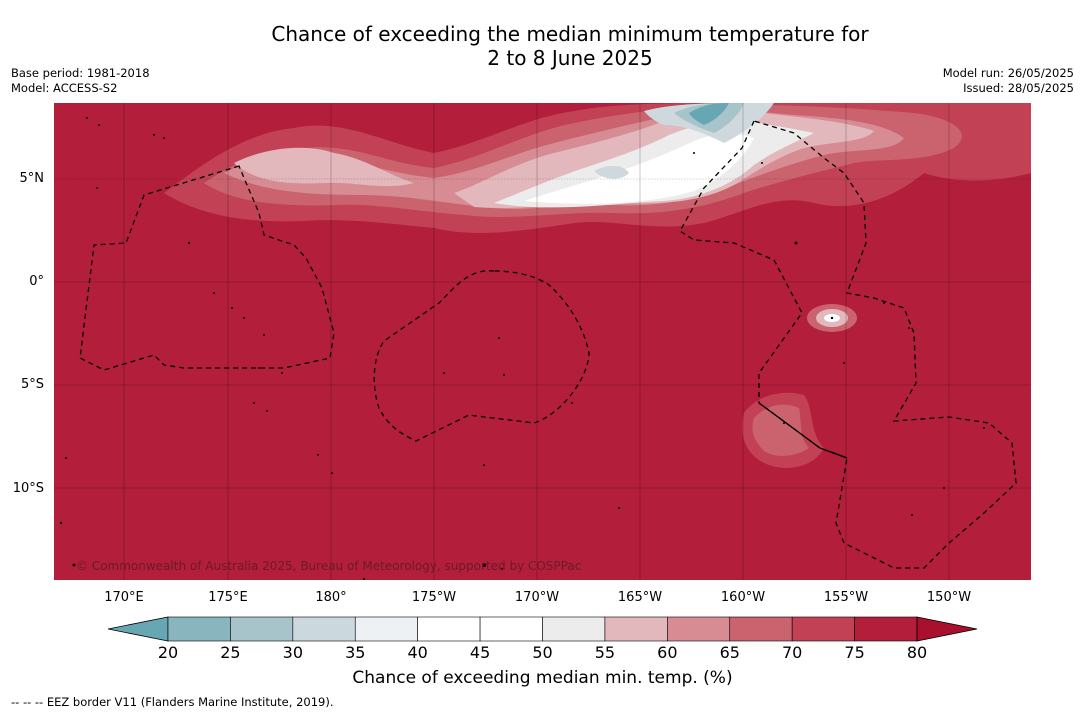 This screenshot has width=1085, height=713. What do you see at coordinates (331, 597) in the screenshot?
I see `lon-label-180: 180°` at bounding box center [331, 597].